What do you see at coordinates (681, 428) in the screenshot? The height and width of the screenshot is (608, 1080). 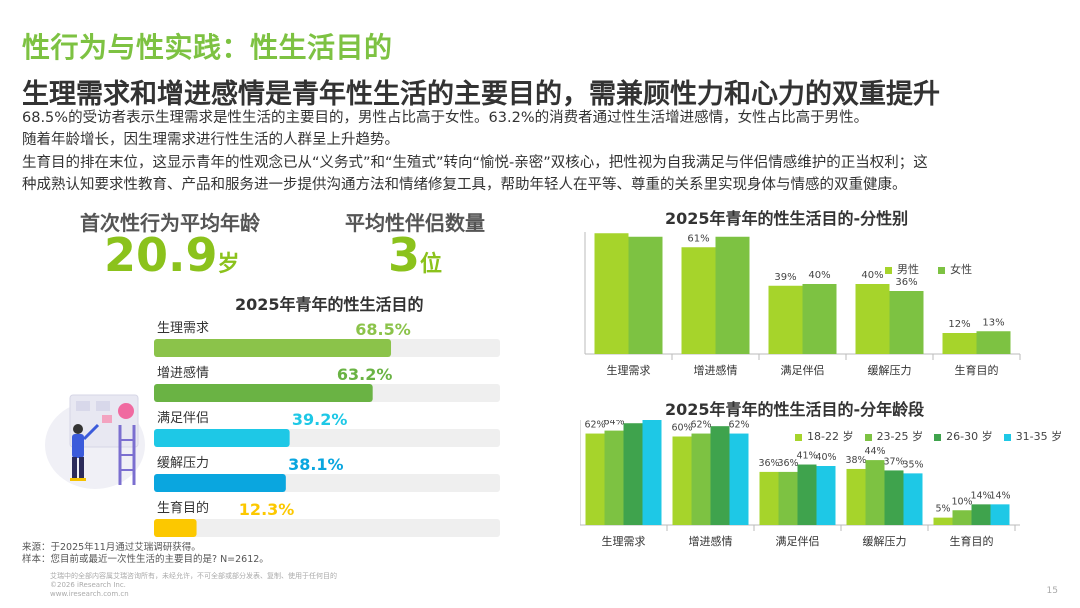 I see `data-label: 60%` at bounding box center [681, 428].